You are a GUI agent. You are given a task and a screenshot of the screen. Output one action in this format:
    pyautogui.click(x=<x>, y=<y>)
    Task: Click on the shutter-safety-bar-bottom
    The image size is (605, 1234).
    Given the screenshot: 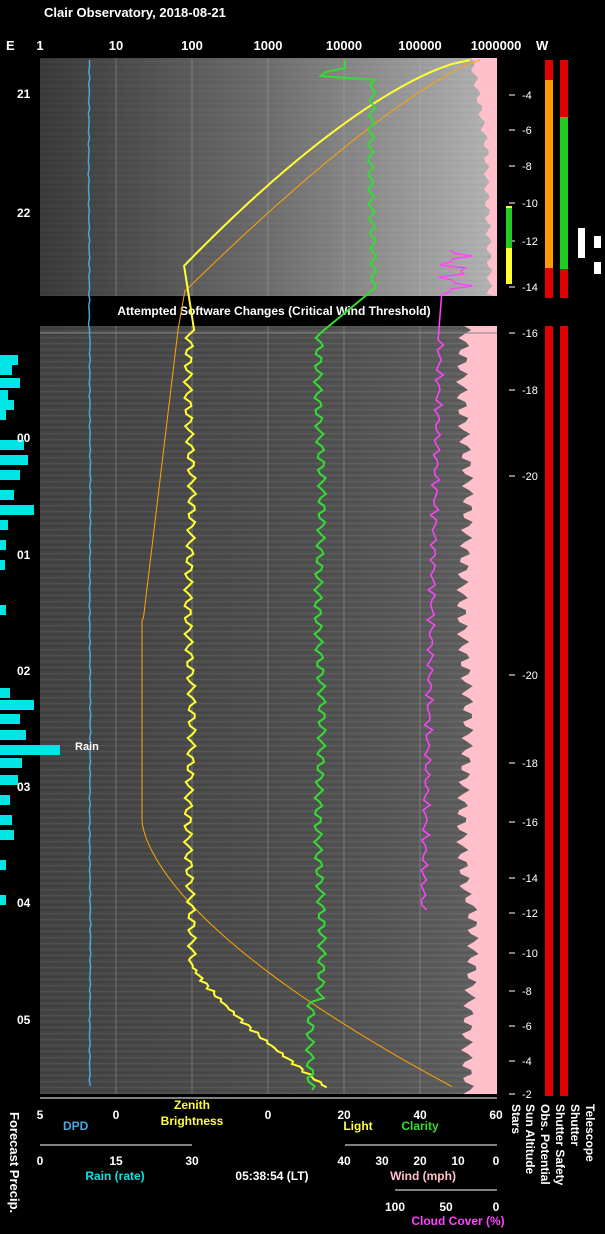 What is the action you would take?
    pyautogui.click(x=564, y=711)
    